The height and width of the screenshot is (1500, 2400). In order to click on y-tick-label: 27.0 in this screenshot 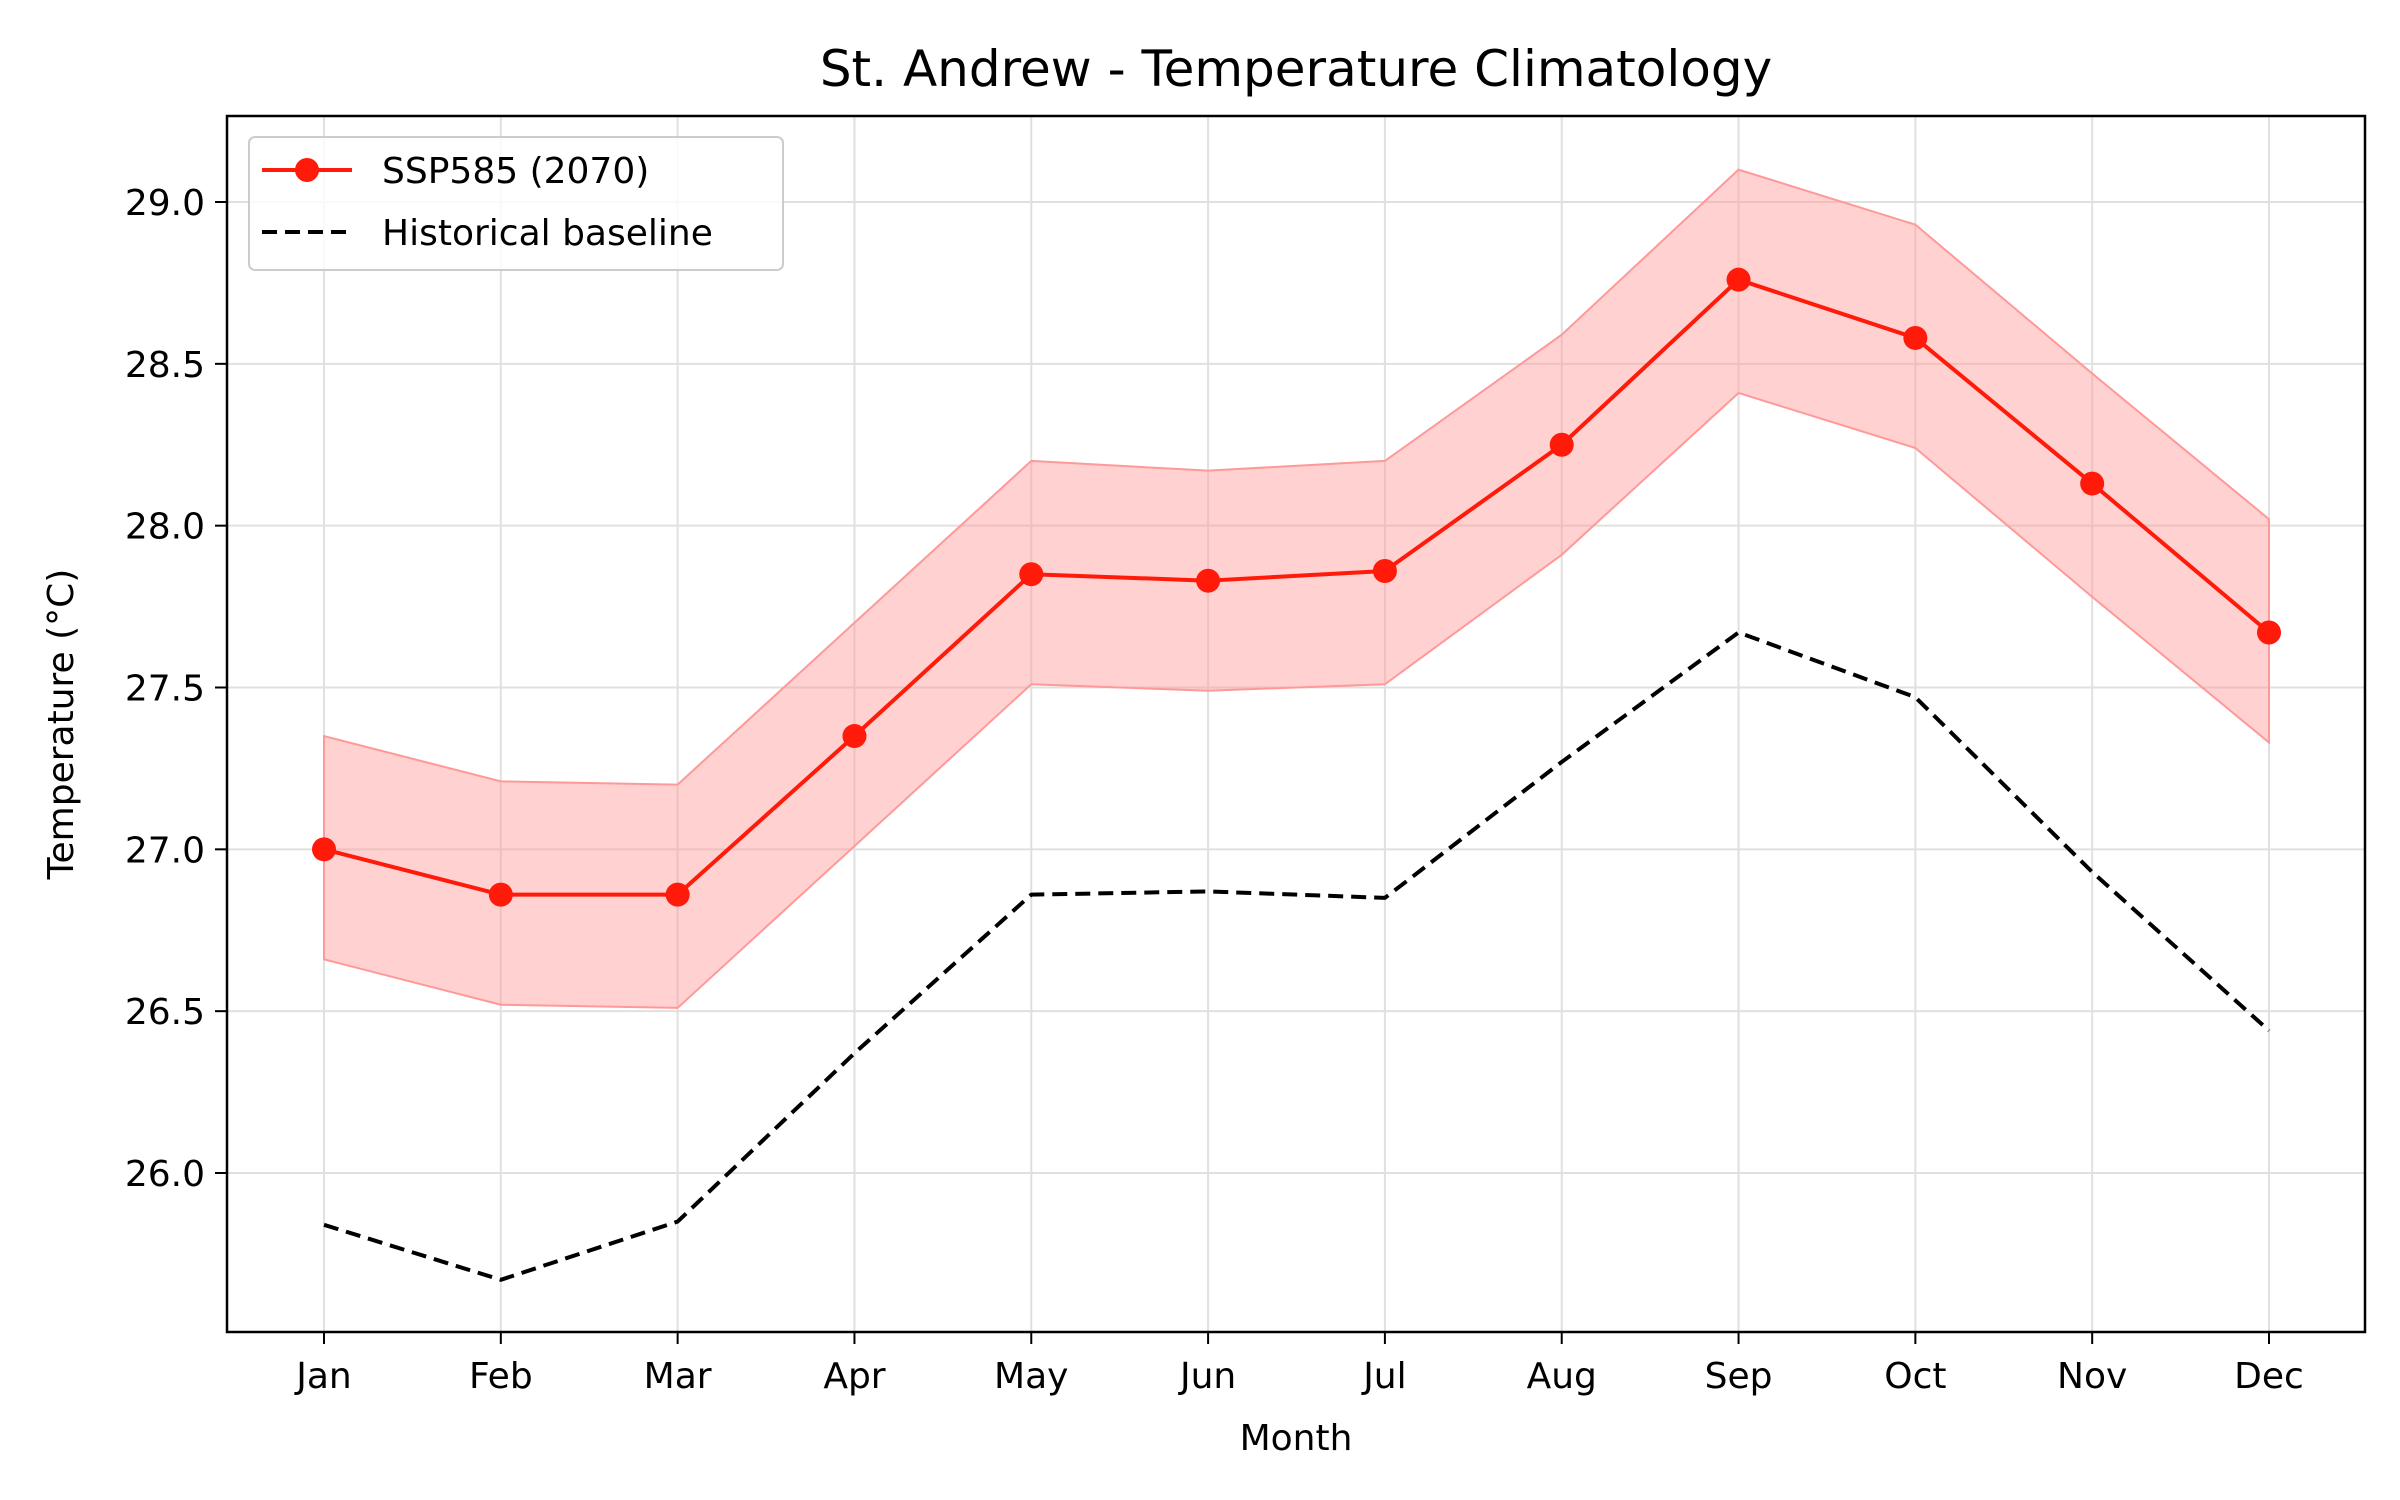, I will do `click(165, 850)`.